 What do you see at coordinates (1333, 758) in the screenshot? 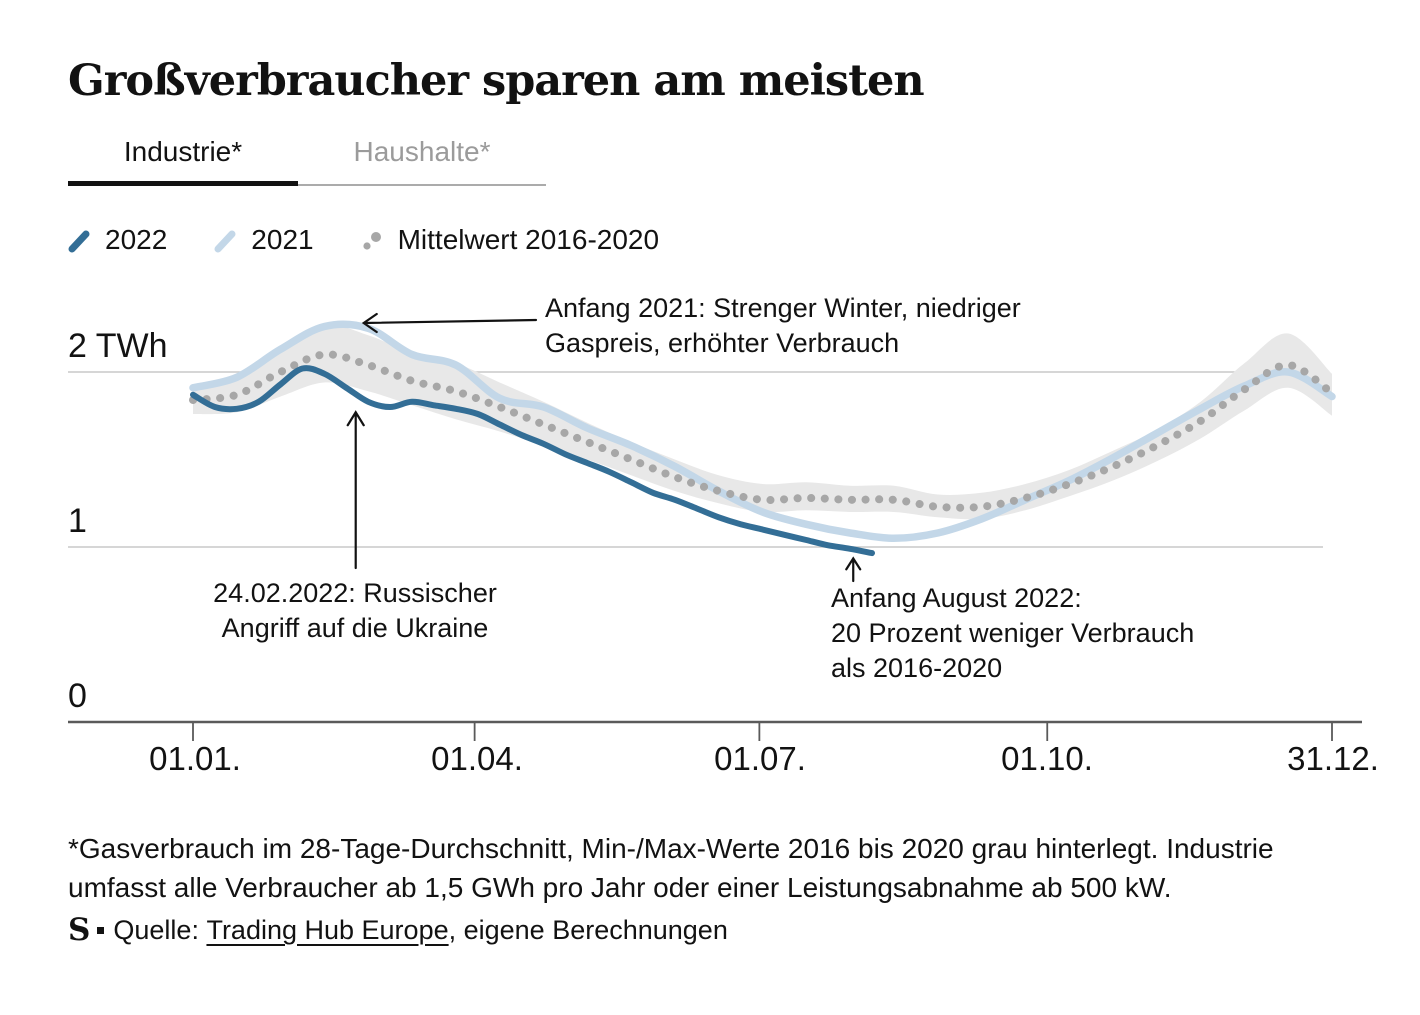
I see `x-tick-3112: 31.12.` at bounding box center [1333, 758].